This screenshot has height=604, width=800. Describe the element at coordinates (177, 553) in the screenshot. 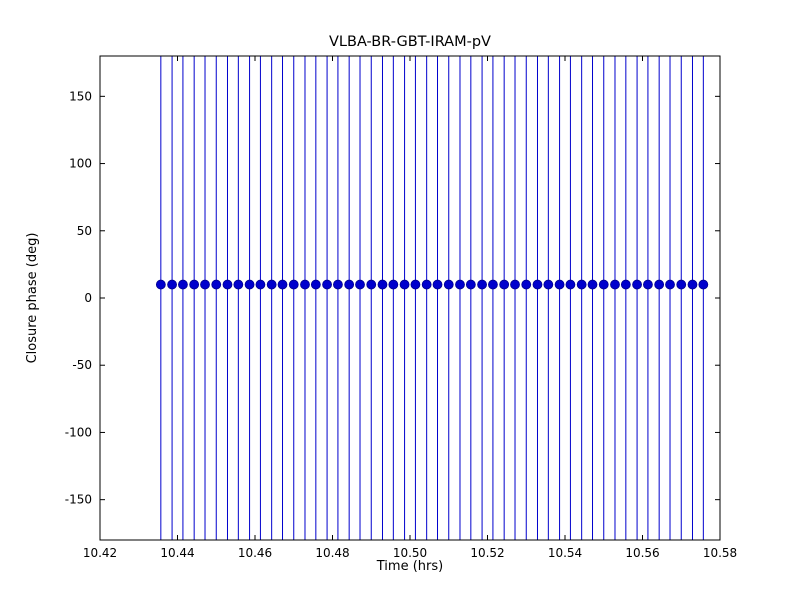

I see `x-tick-label: 10.44` at that location.